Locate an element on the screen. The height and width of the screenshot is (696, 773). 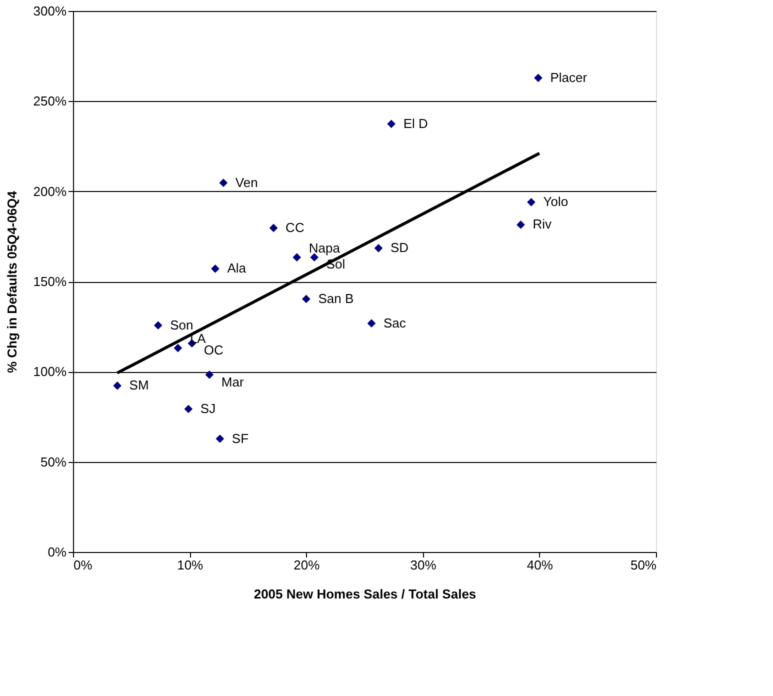
annotation: Ala is located at coordinates (237, 268).